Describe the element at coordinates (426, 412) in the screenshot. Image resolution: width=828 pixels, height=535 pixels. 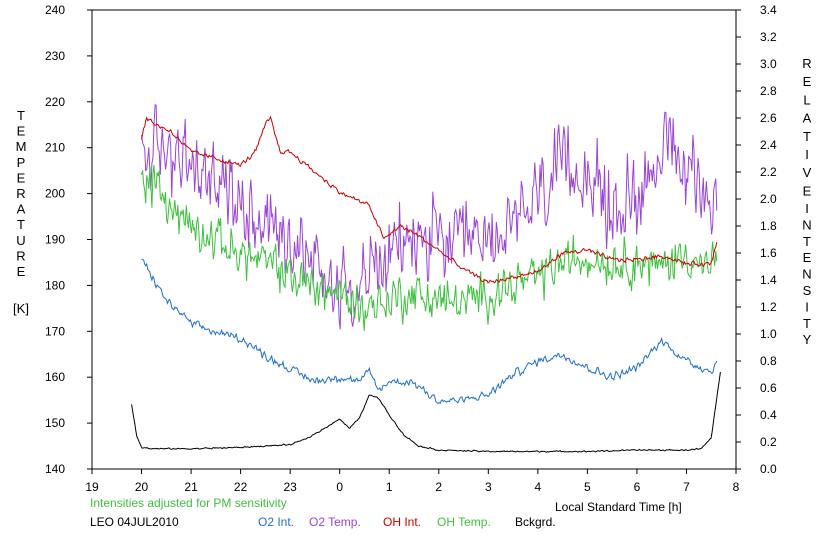
I see `series-line-bckgrd` at that location.